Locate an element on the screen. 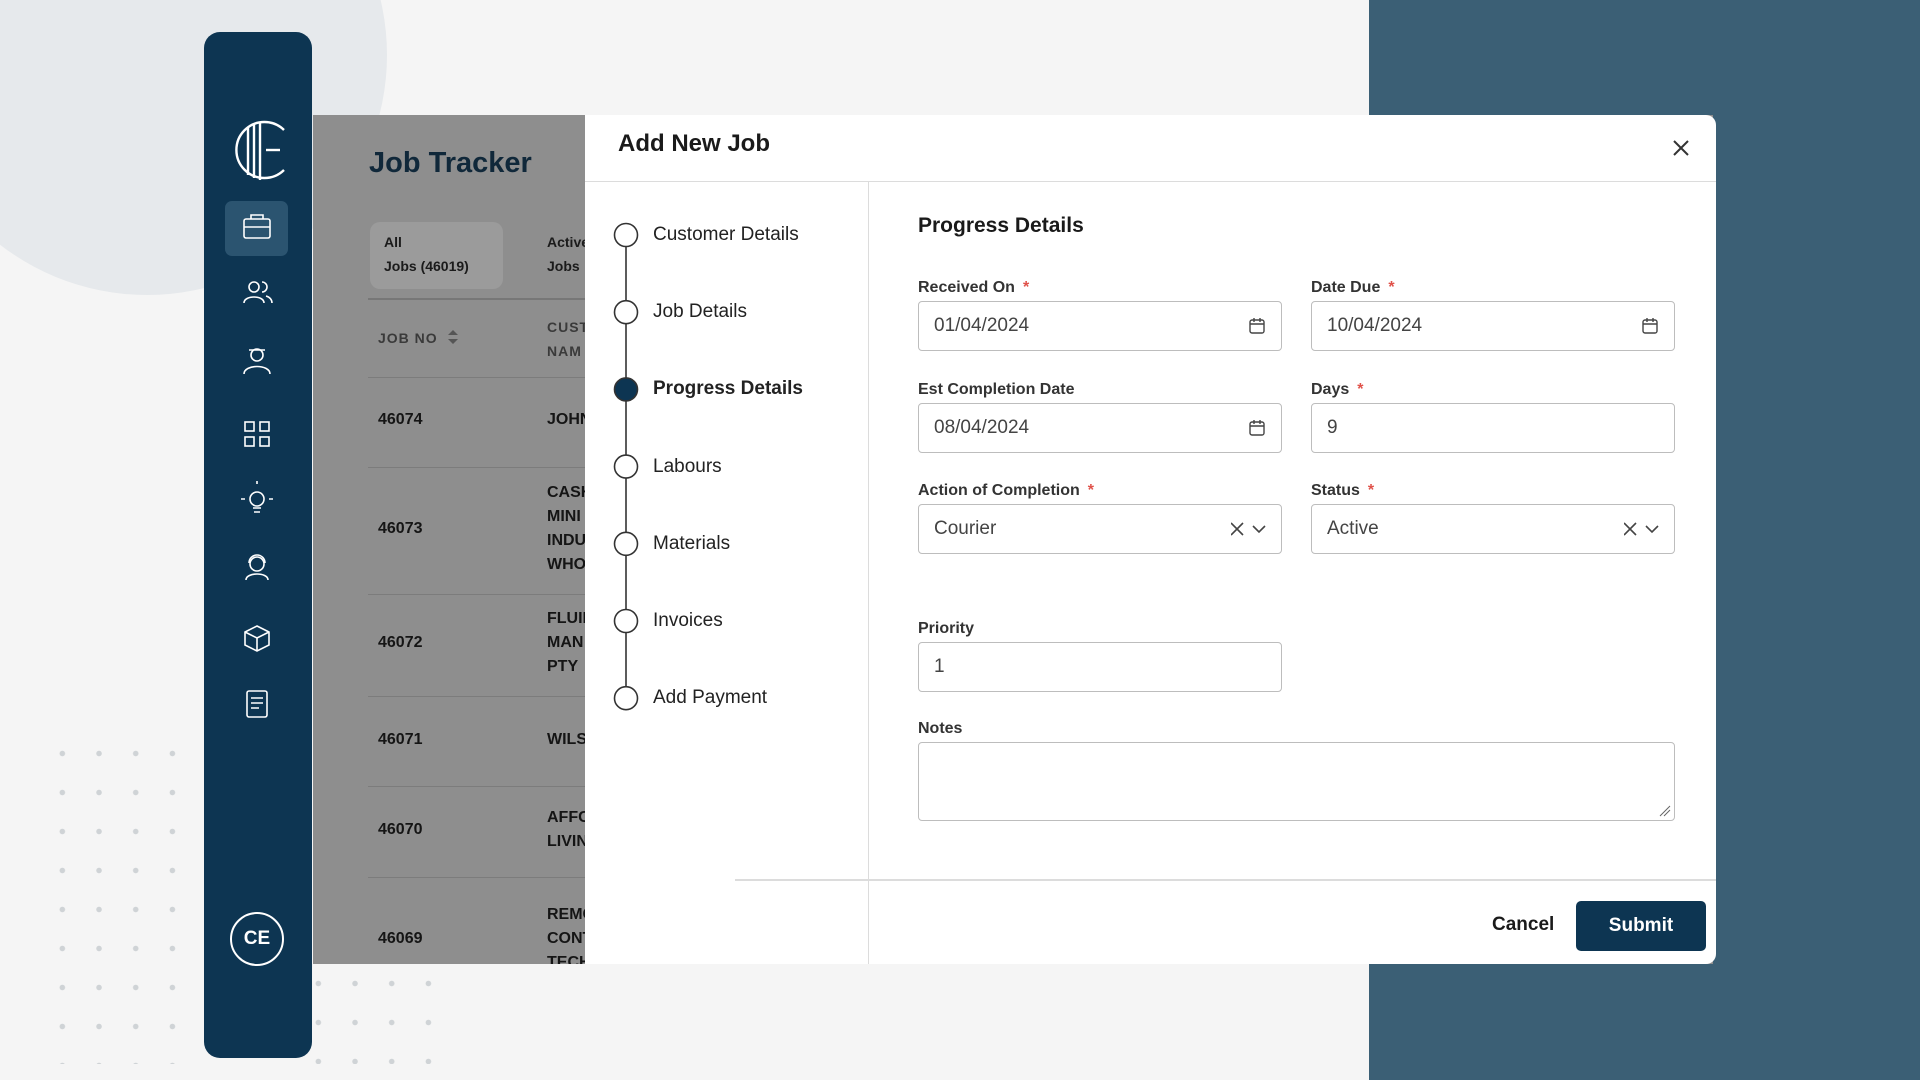 The width and height of the screenshot is (1920, 1080). step-label: Progress Details is located at coordinates (728, 389).